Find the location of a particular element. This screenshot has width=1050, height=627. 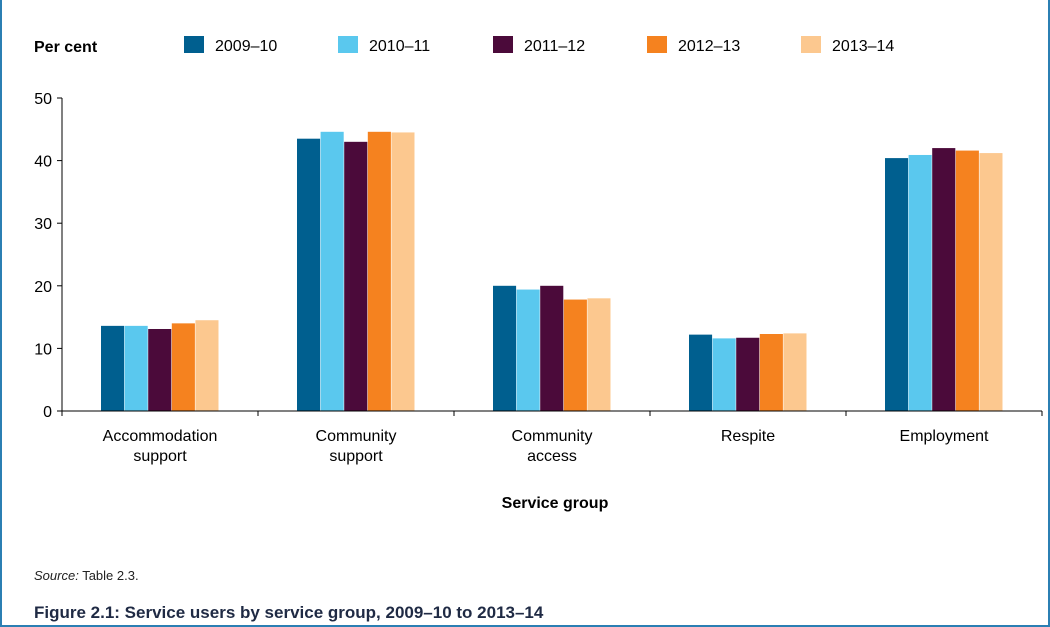

category-label: Respite is located at coordinates (748, 436).